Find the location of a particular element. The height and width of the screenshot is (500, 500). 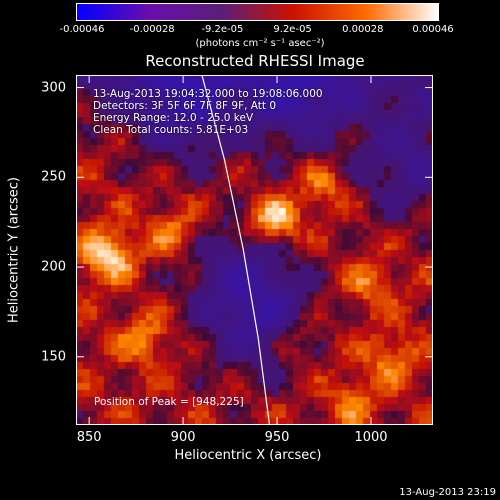

x-tick-label: 900 is located at coordinates (183, 437).